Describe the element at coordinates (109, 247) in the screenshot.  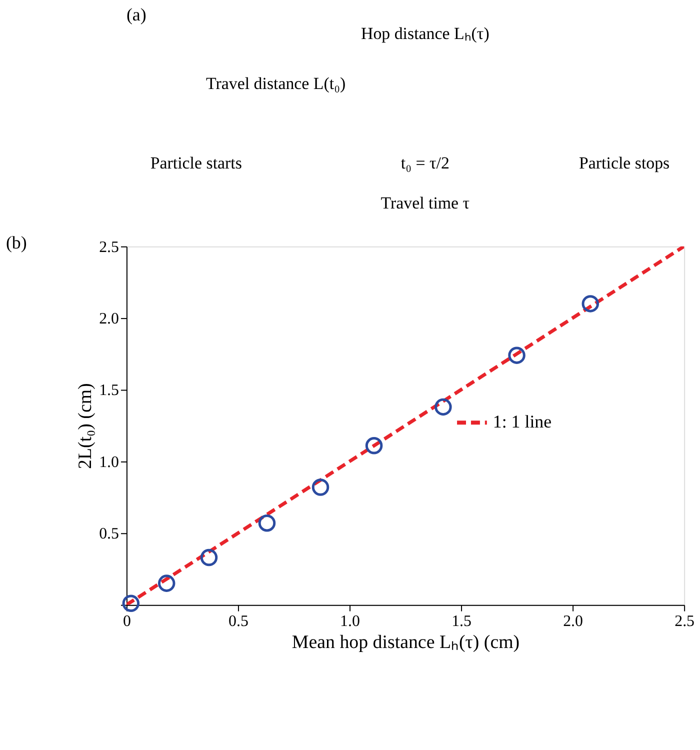
I see `y-tick-label: 2.5` at that location.